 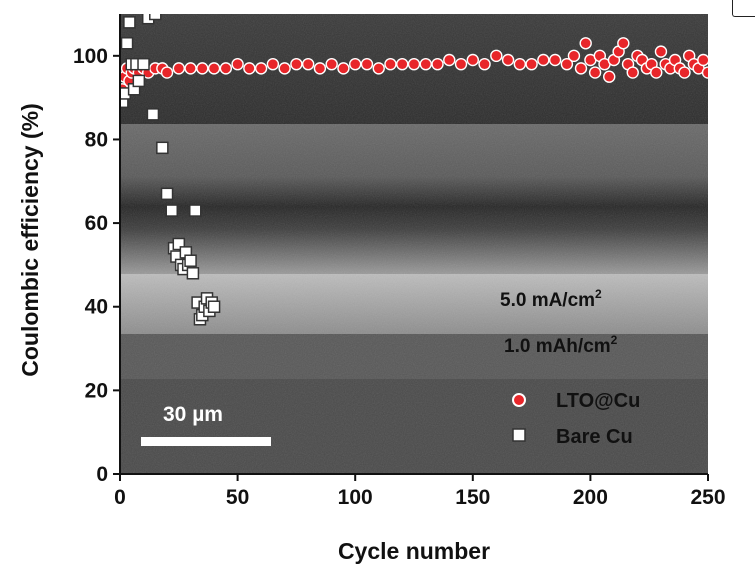 What do you see at coordinates (551, 299) in the screenshot?
I see `current-density-annotation: 5.0 mA/cm2` at bounding box center [551, 299].